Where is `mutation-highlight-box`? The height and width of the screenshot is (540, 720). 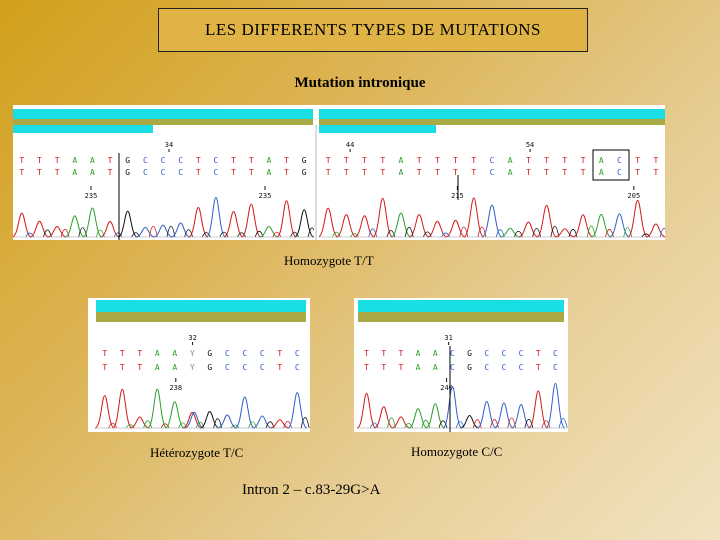 mutation-highlight-box is located at coordinates (611, 165).